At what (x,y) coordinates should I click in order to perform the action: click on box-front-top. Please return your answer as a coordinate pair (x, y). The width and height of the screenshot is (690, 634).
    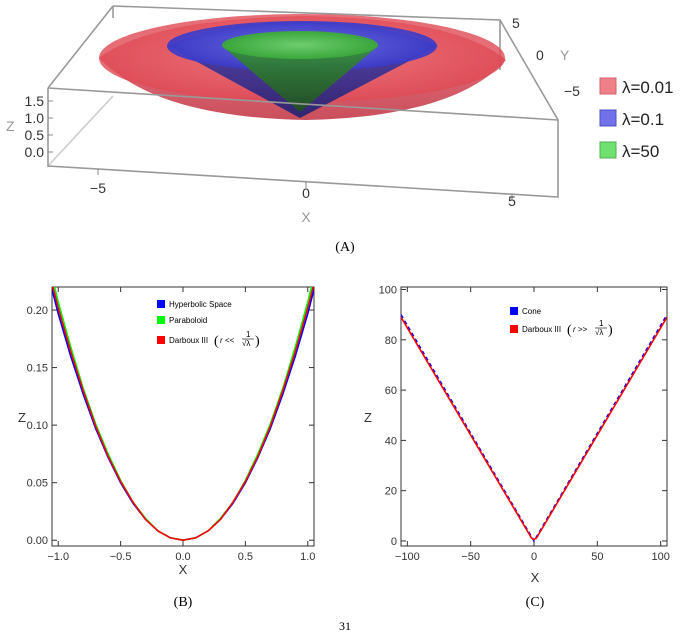
    Looking at the image, I should click on (303, 104).